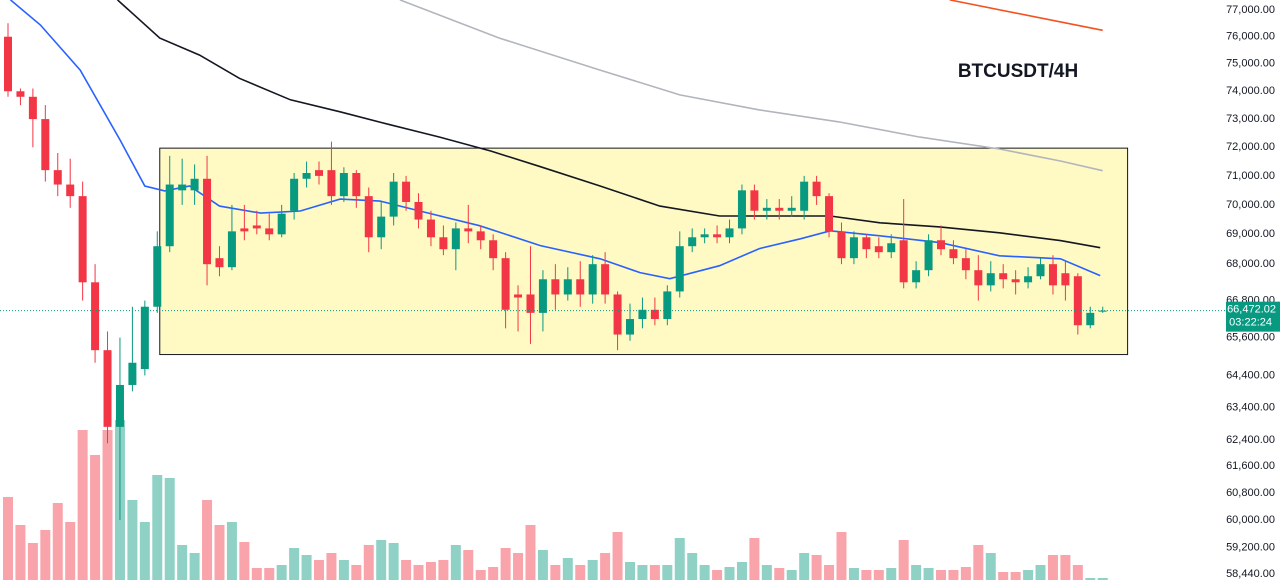 This screenshot has height=584, width=1280. I want to click on moving-average, so click(1026, 16).